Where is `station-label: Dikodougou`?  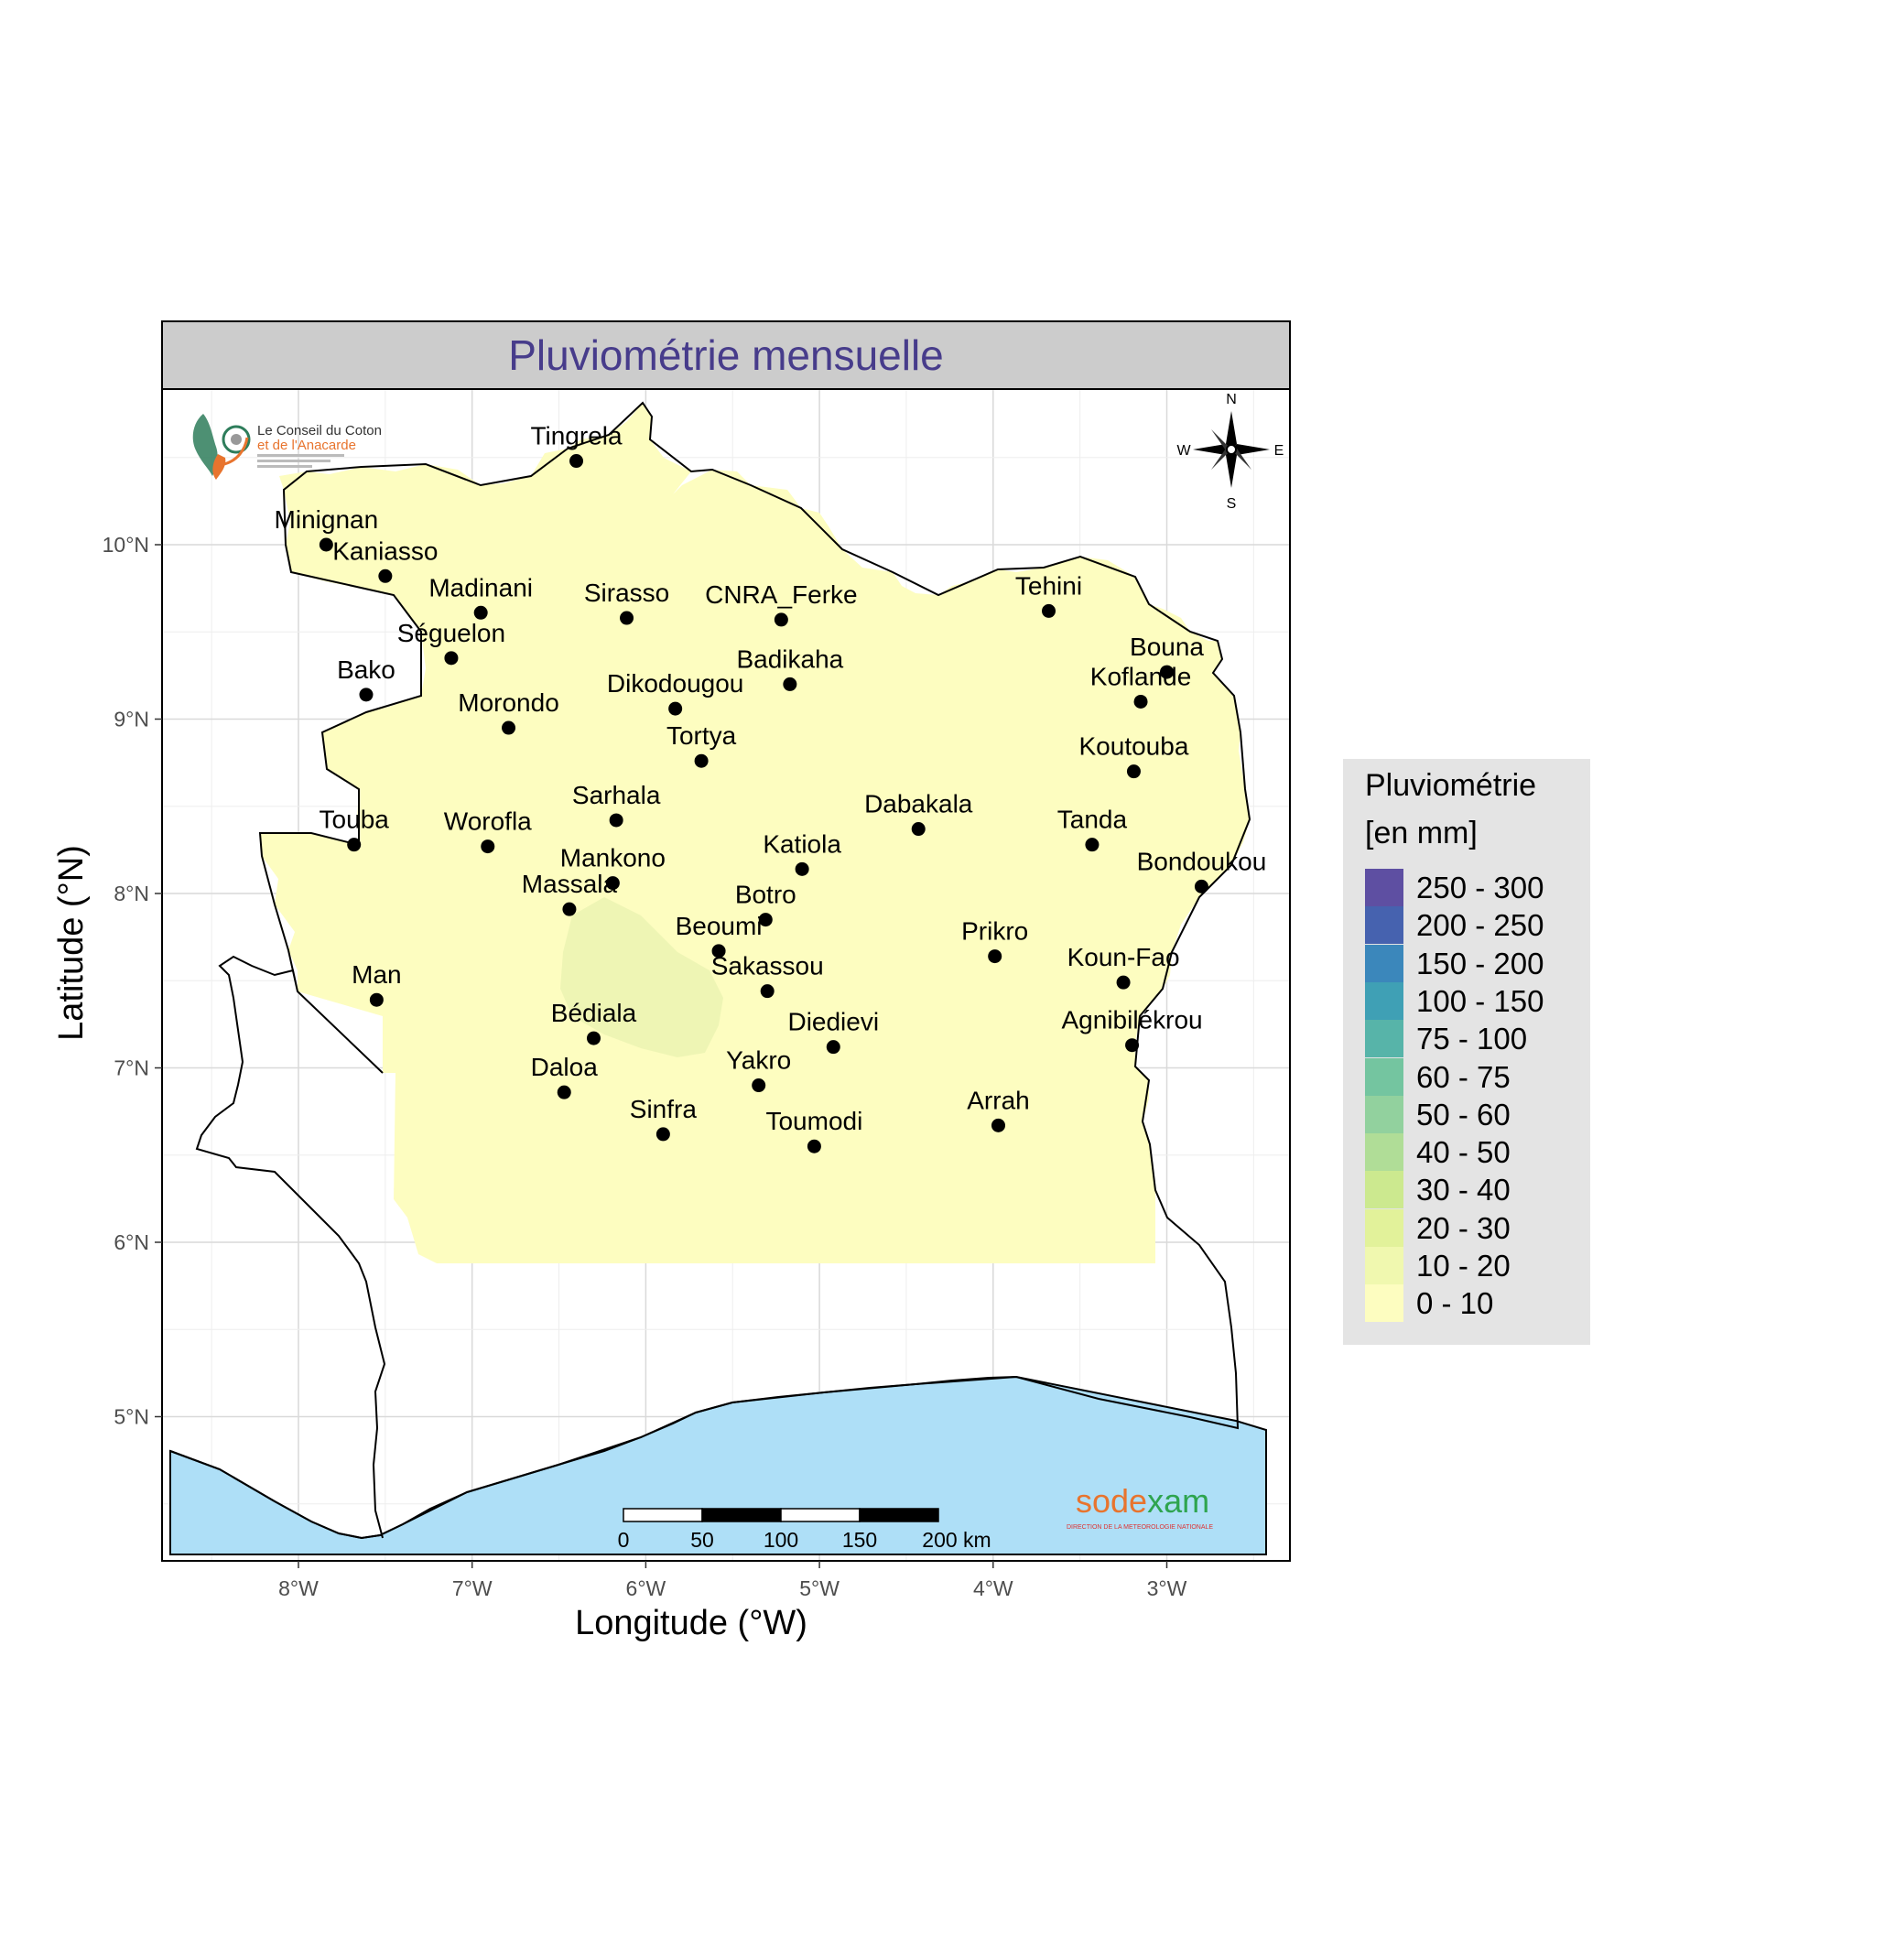 station-label: Dikodougou is located at coordinates (675, 683).